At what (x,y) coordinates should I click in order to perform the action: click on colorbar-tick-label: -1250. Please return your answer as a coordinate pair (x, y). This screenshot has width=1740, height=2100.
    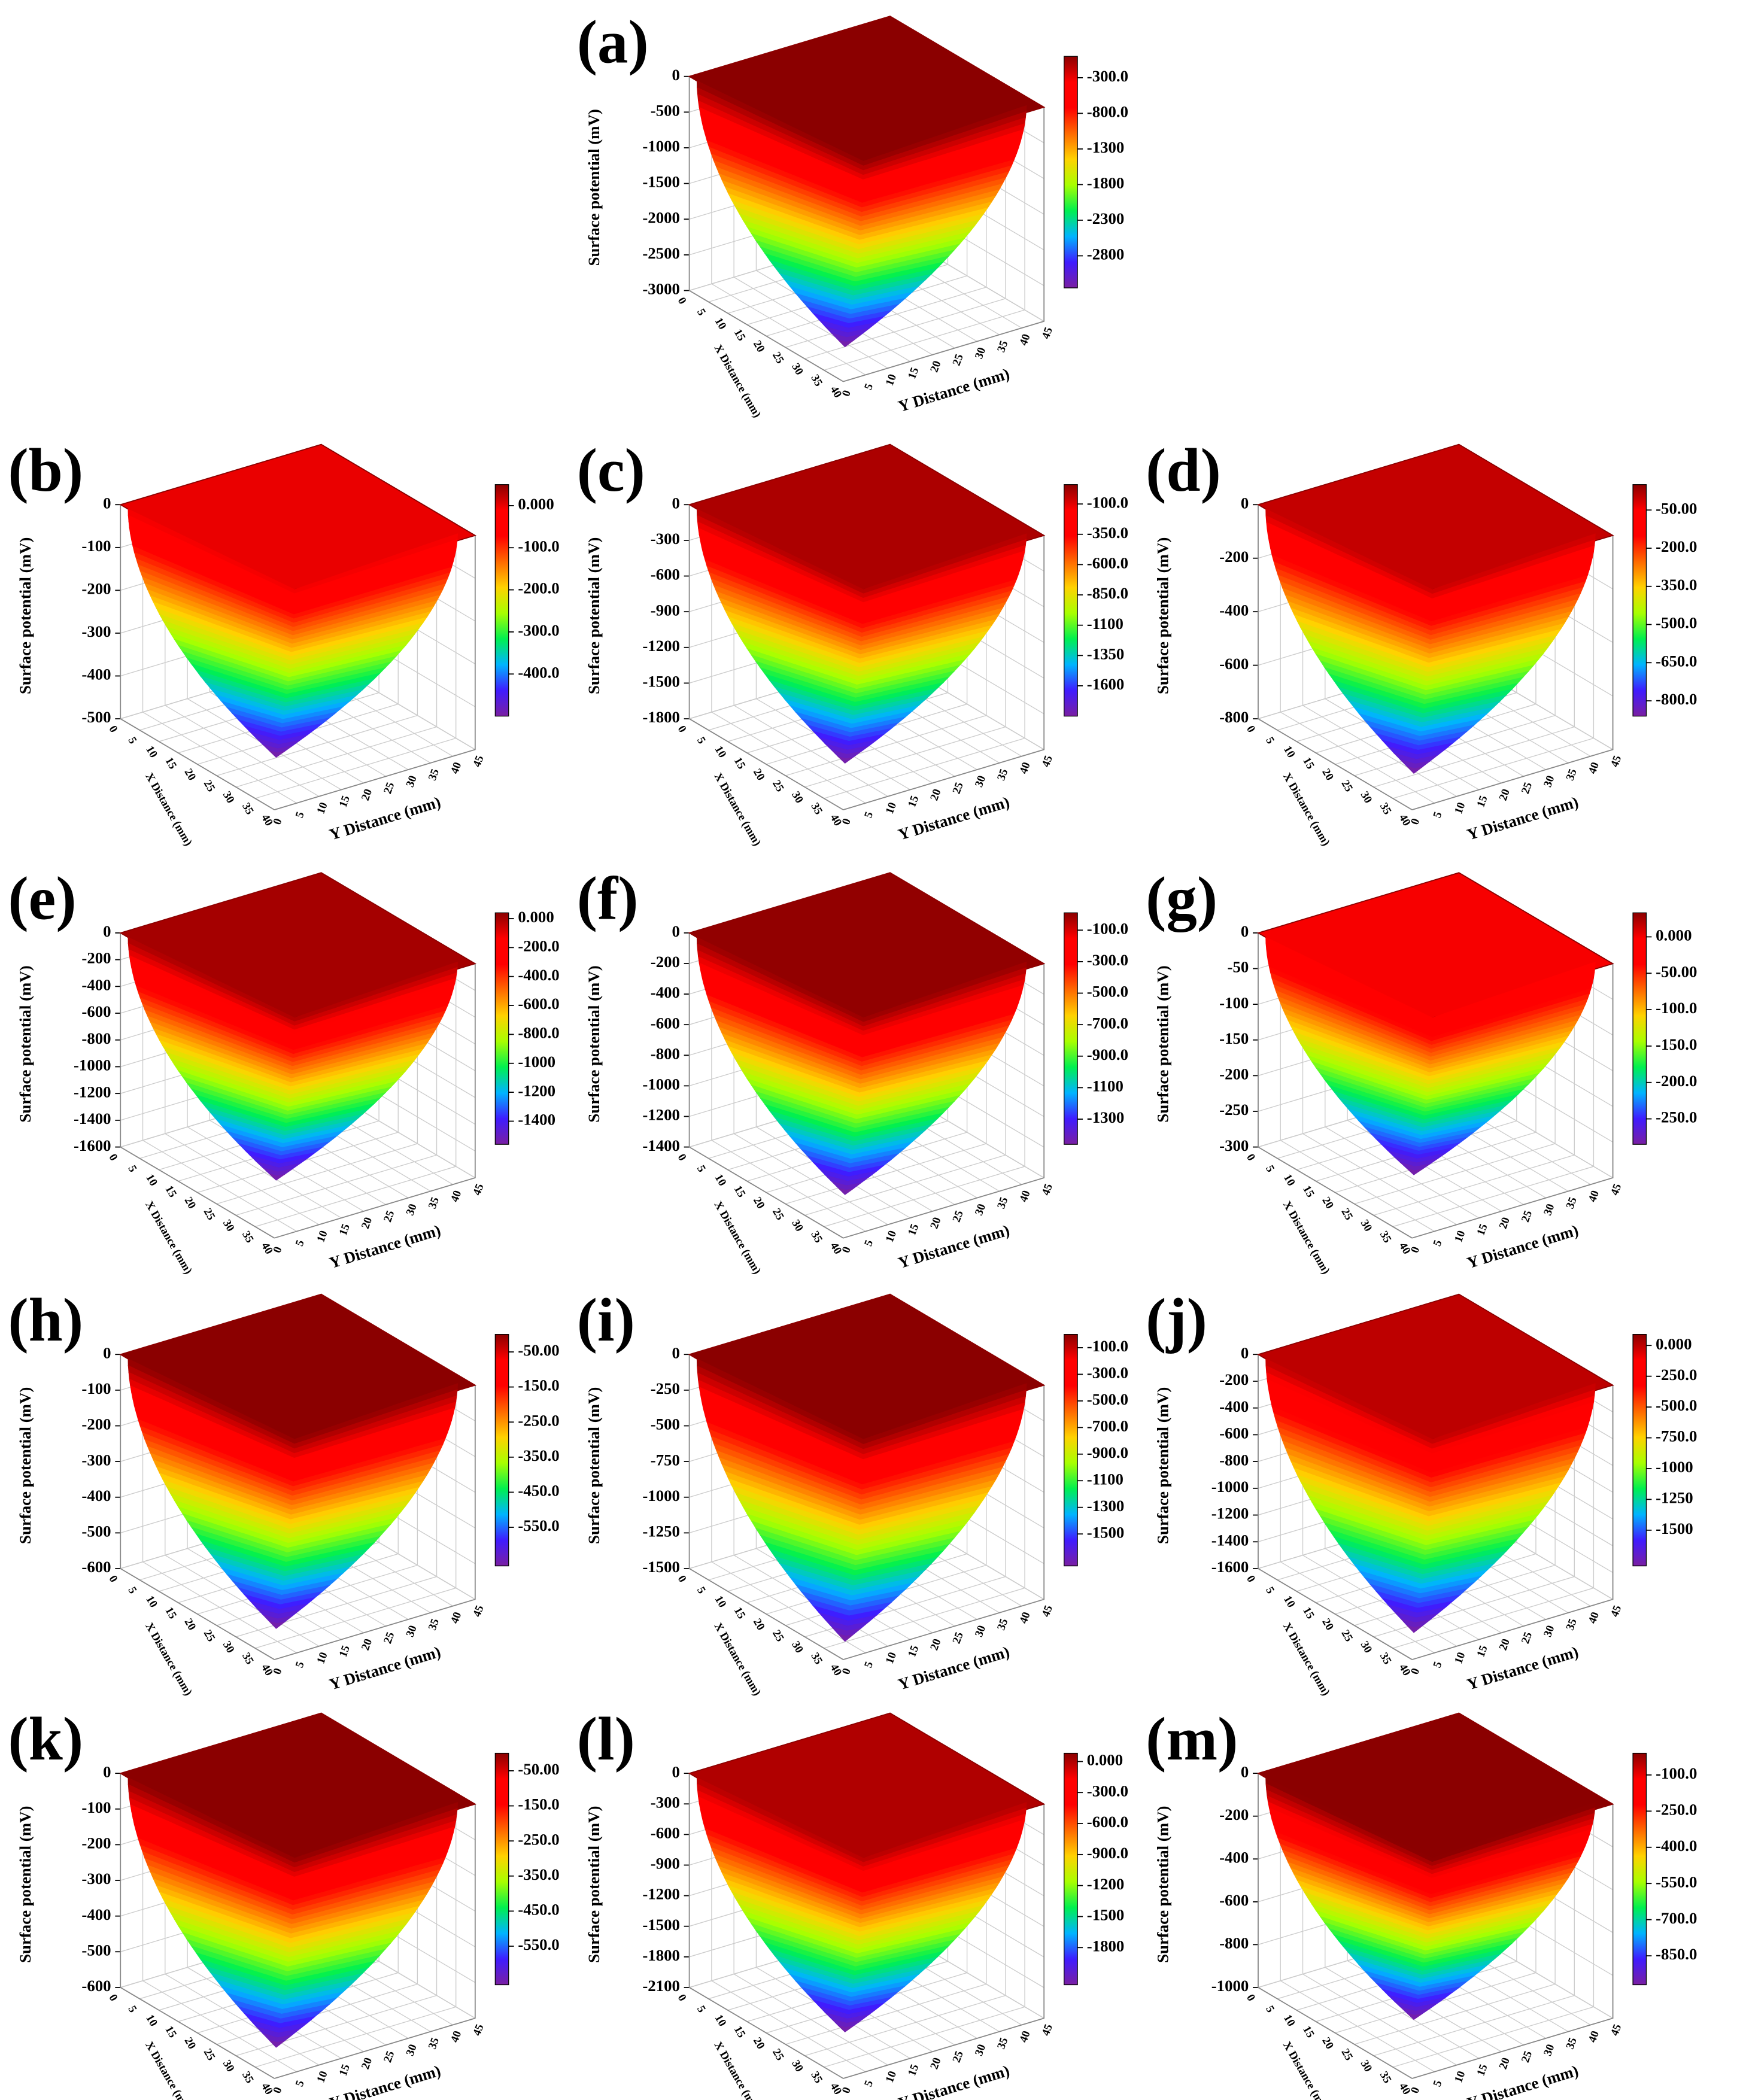
    Looking at the image, I should click on (1674, 1498).